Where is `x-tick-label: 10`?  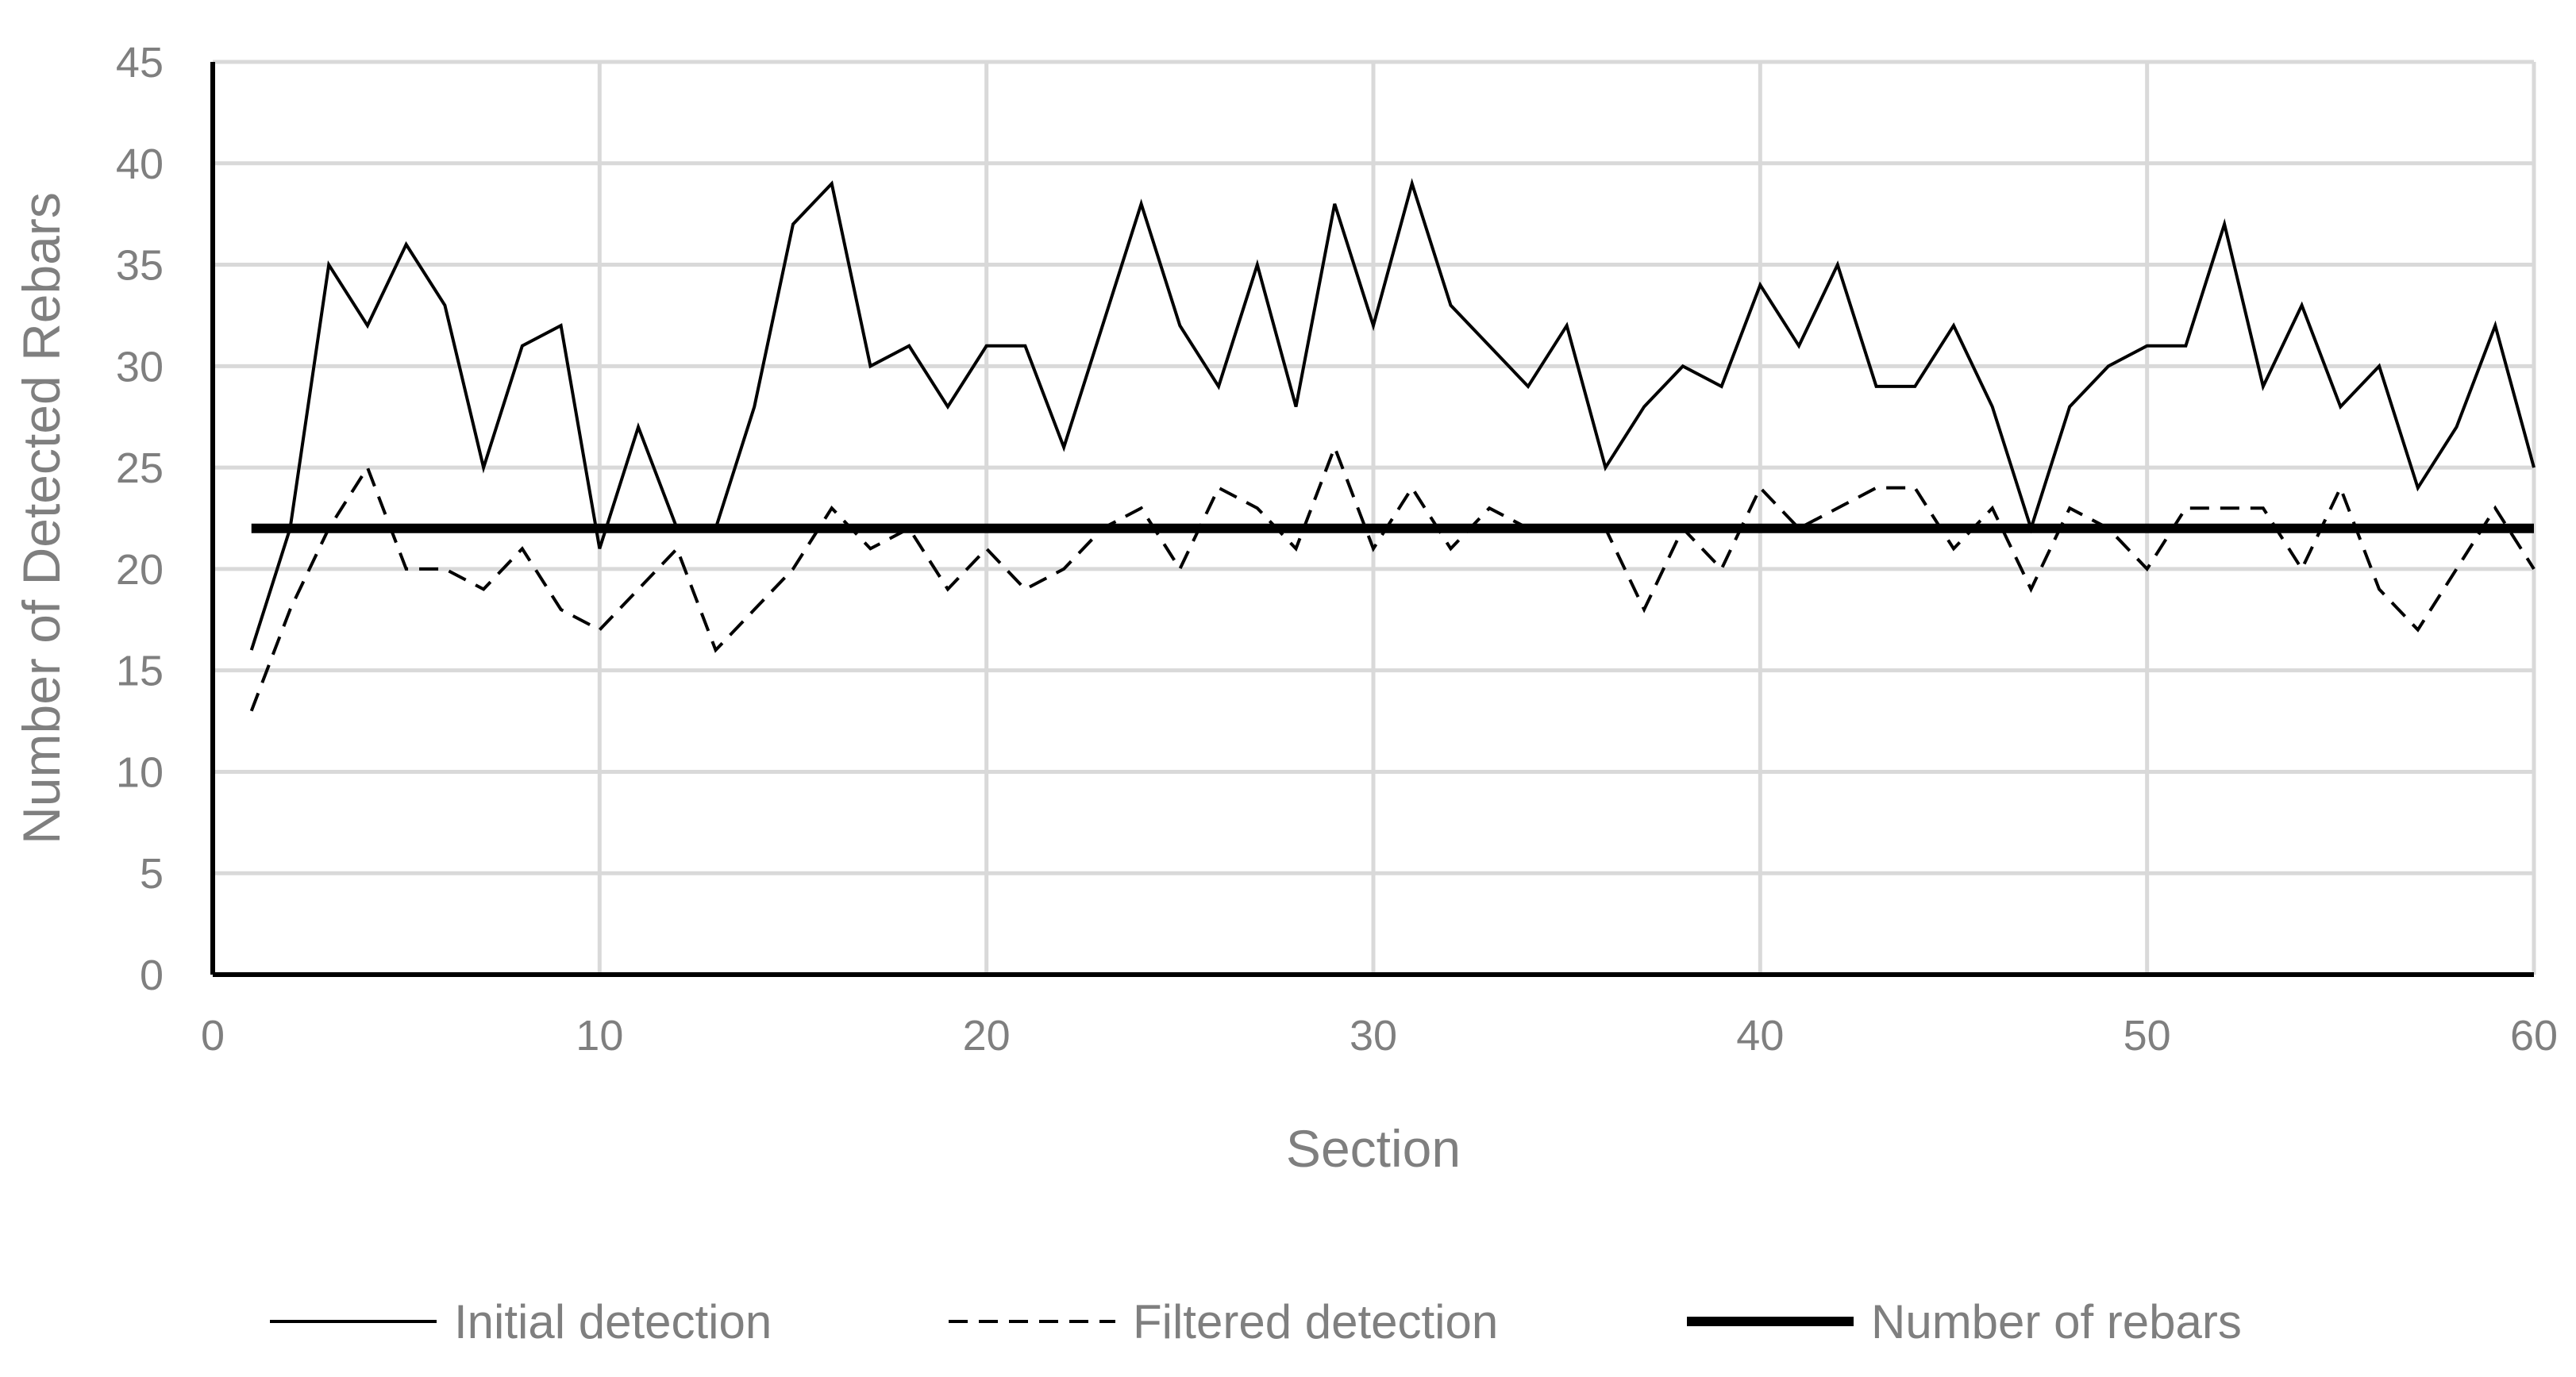
x-tick-label: 10 is located at coordinates (599, 1036).